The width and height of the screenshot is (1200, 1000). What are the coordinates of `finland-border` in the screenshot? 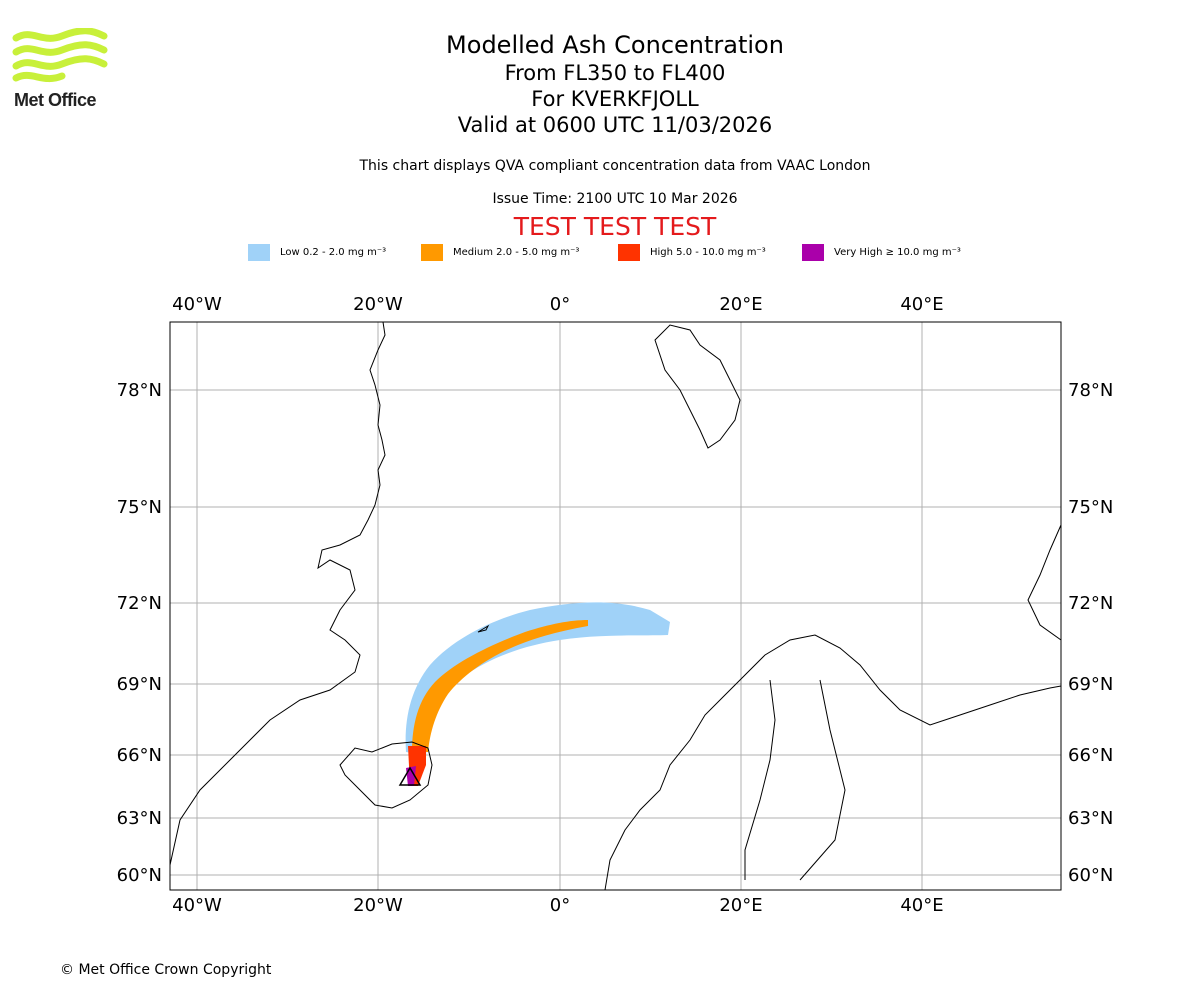 It's located at (760, 779).